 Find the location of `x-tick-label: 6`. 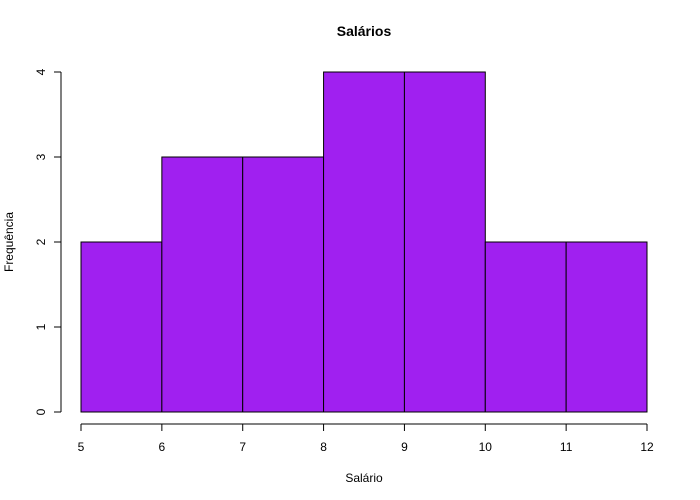

x-tick-label: 6 is located at coordinates (162, 447).